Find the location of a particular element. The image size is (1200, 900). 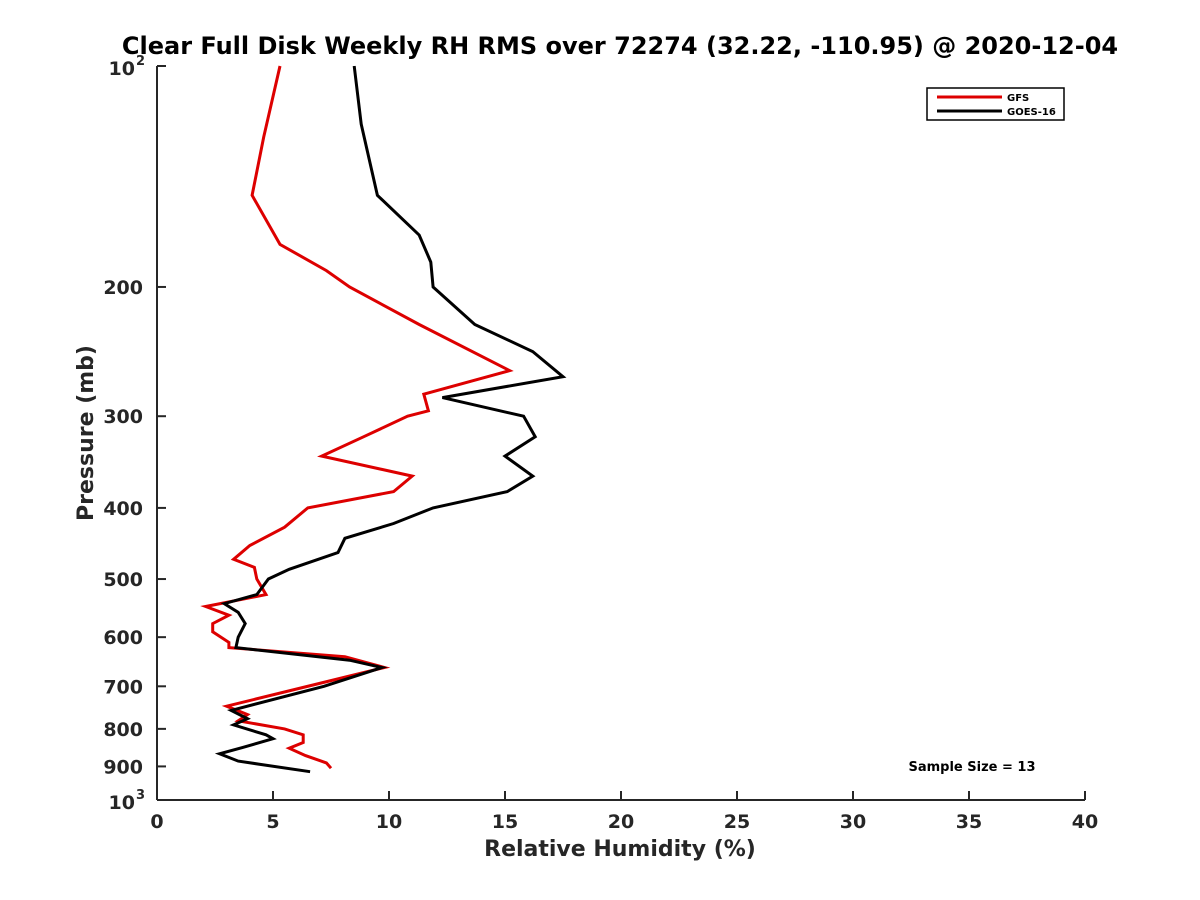

y-tick-label: 500 is located at coordinates (123, 580).